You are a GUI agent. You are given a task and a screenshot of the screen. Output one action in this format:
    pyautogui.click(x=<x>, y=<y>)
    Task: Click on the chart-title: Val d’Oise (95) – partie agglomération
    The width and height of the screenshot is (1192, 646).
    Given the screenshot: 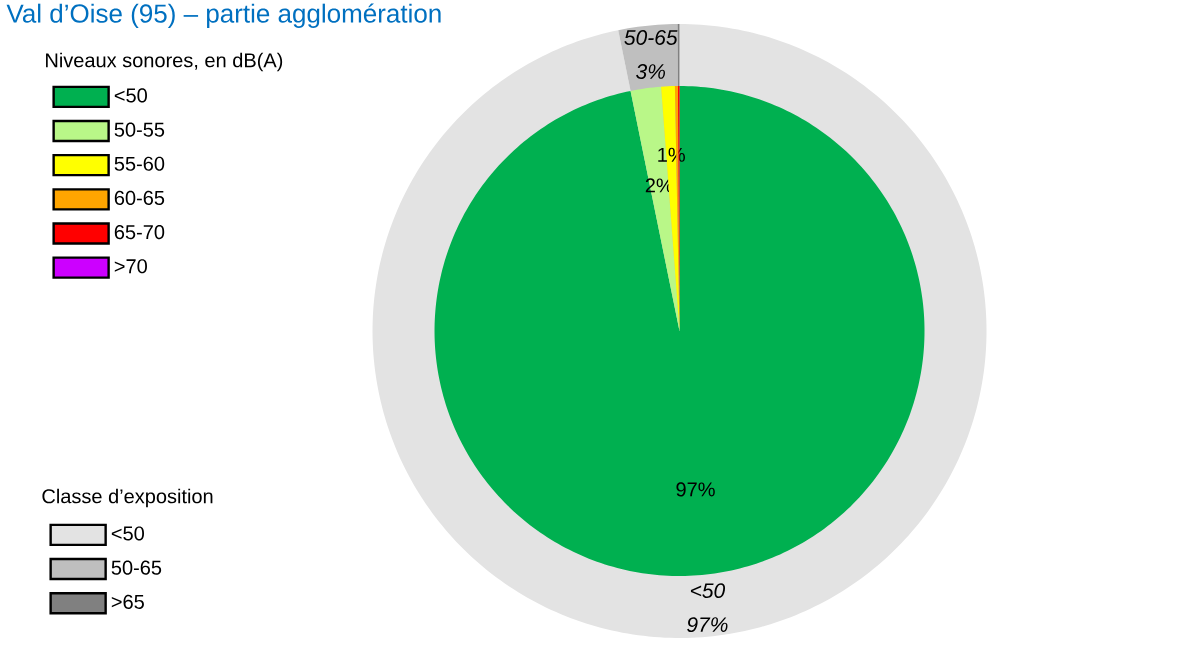 What is the action you would take?
    pyautogui.click(x=223, y=15)
    